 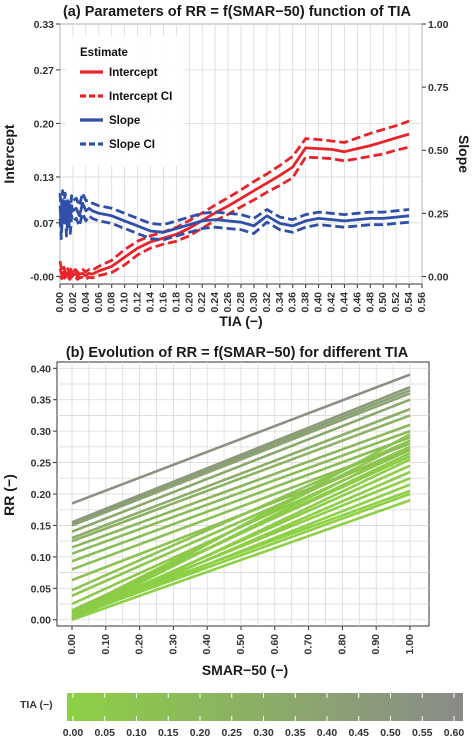 I want to click on legend-entry-label: Intercept CI, so click(x=140, y=97).